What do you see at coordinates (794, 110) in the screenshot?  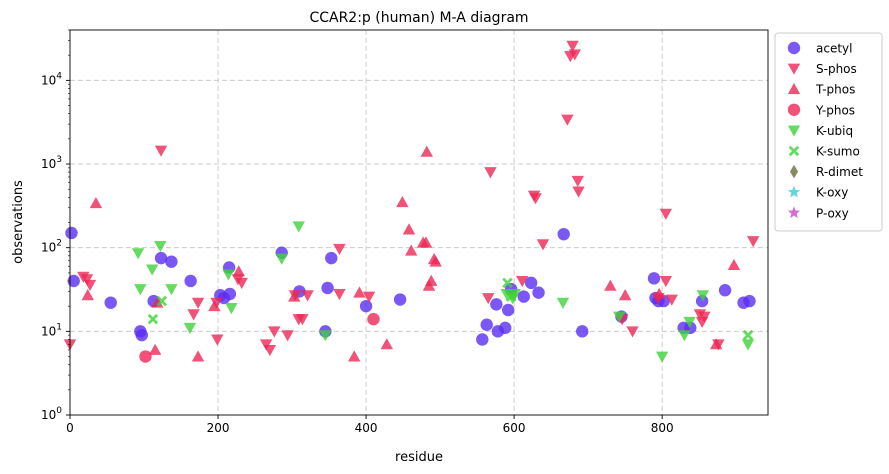 I see `legend-marker-y-phos` at bounding box center [794, 110].